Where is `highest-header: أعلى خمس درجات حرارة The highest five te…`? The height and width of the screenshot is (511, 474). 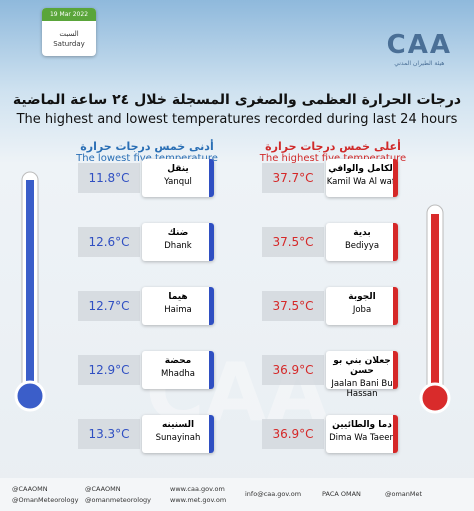
highest-header: أعلى خمس درجات حرارة The highest five te… is located at coordinates (333, 152).